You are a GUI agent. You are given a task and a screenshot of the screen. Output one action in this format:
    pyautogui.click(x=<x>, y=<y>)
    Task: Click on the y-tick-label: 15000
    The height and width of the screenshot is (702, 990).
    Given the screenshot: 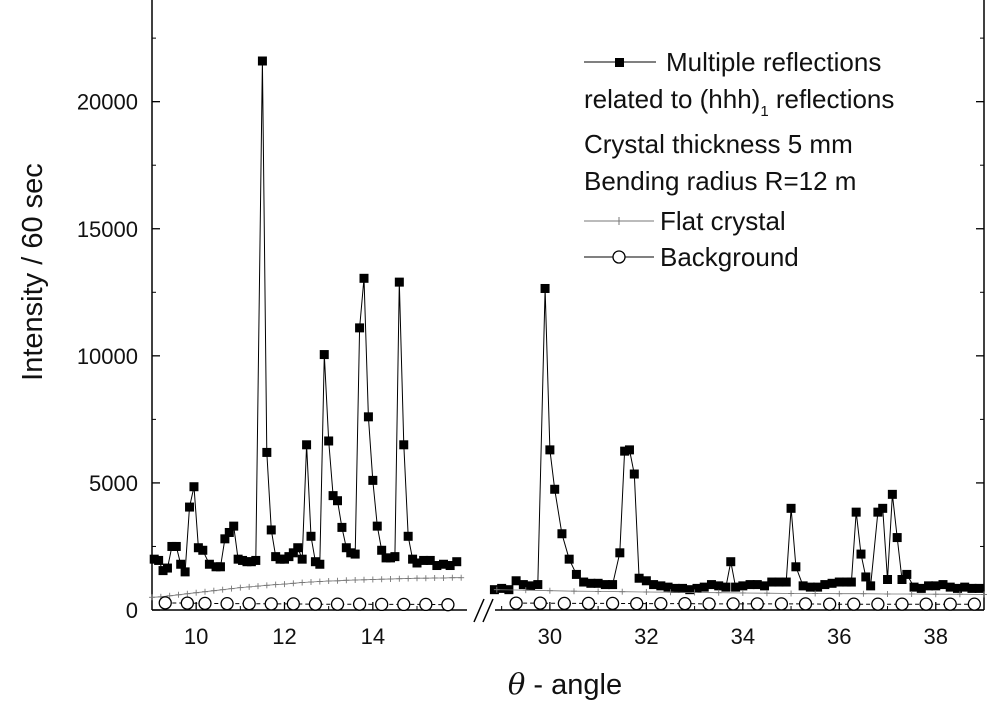 What is the action you would take?
    pyautogui.click(x=107, y=229)
    